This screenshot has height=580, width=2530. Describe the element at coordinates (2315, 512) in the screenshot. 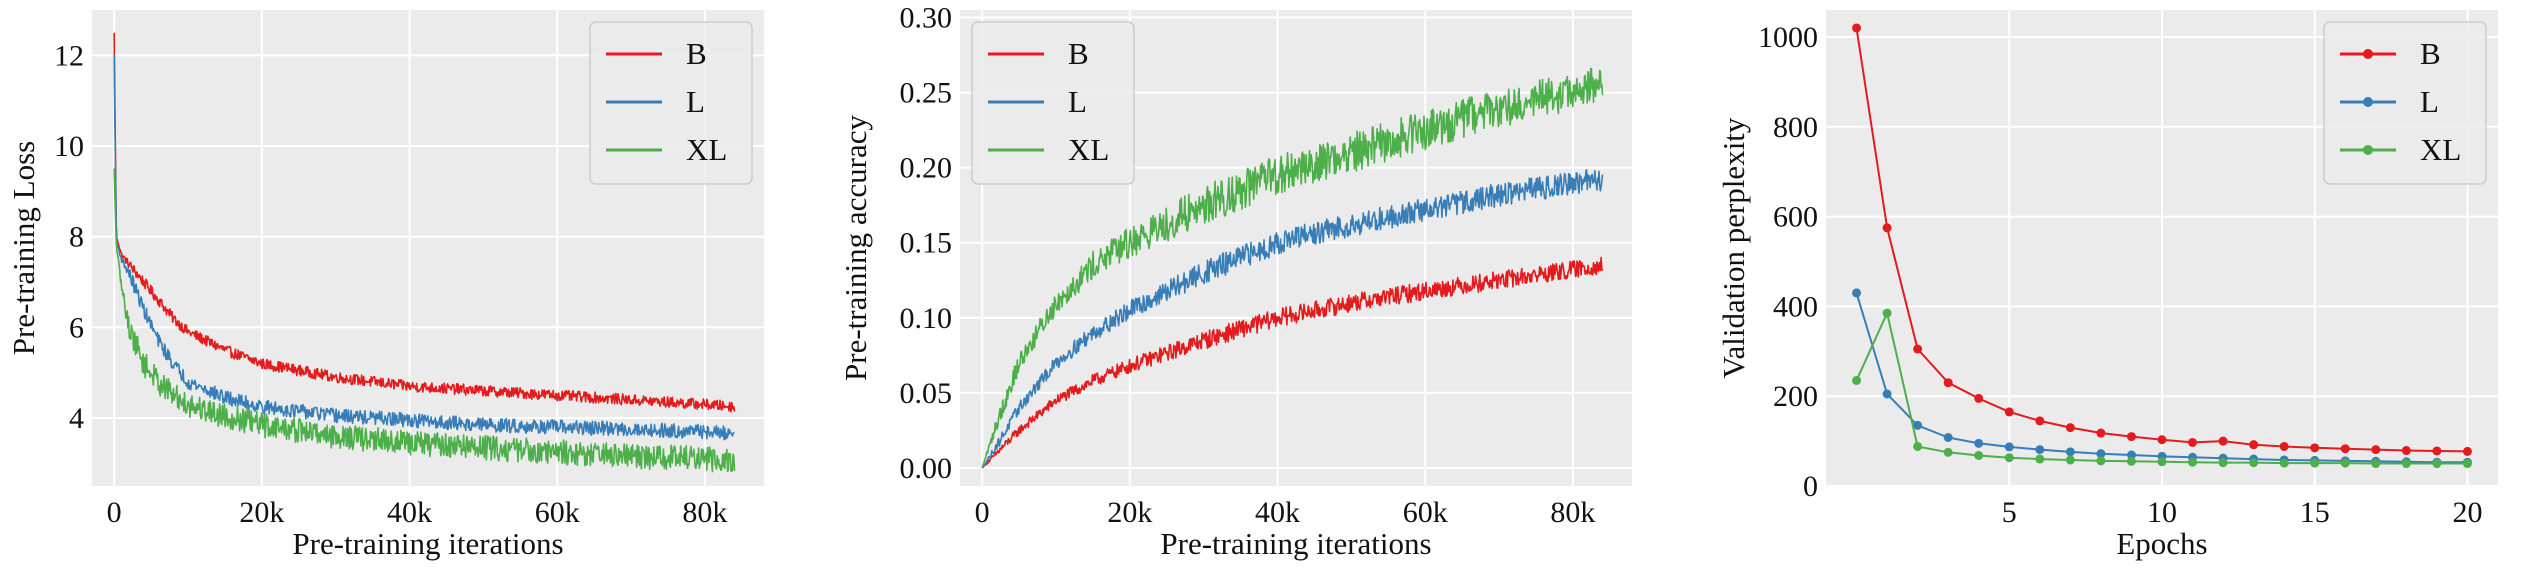

I see `x-tick-label: 15` at that location.